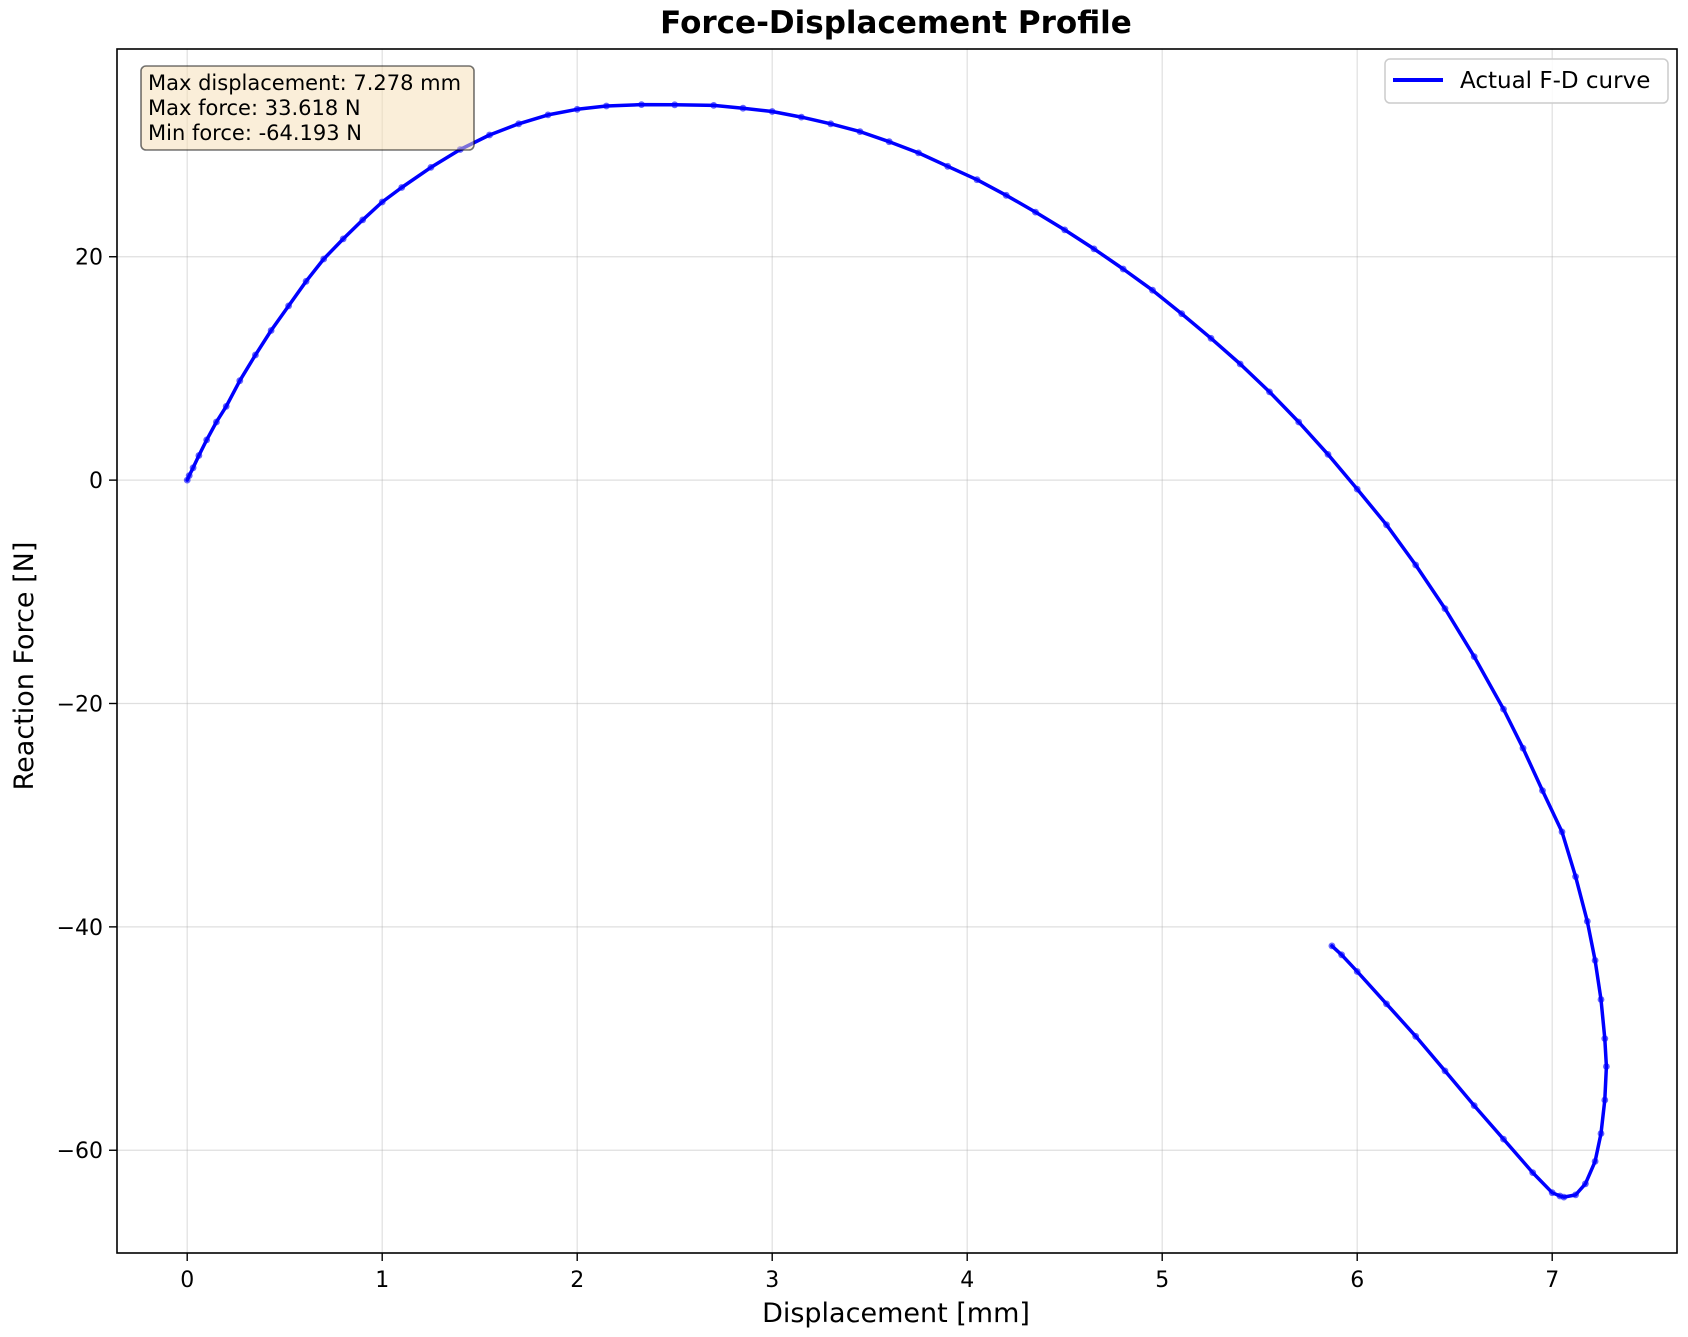  I want to click on annotation-background, so click(307, 108).